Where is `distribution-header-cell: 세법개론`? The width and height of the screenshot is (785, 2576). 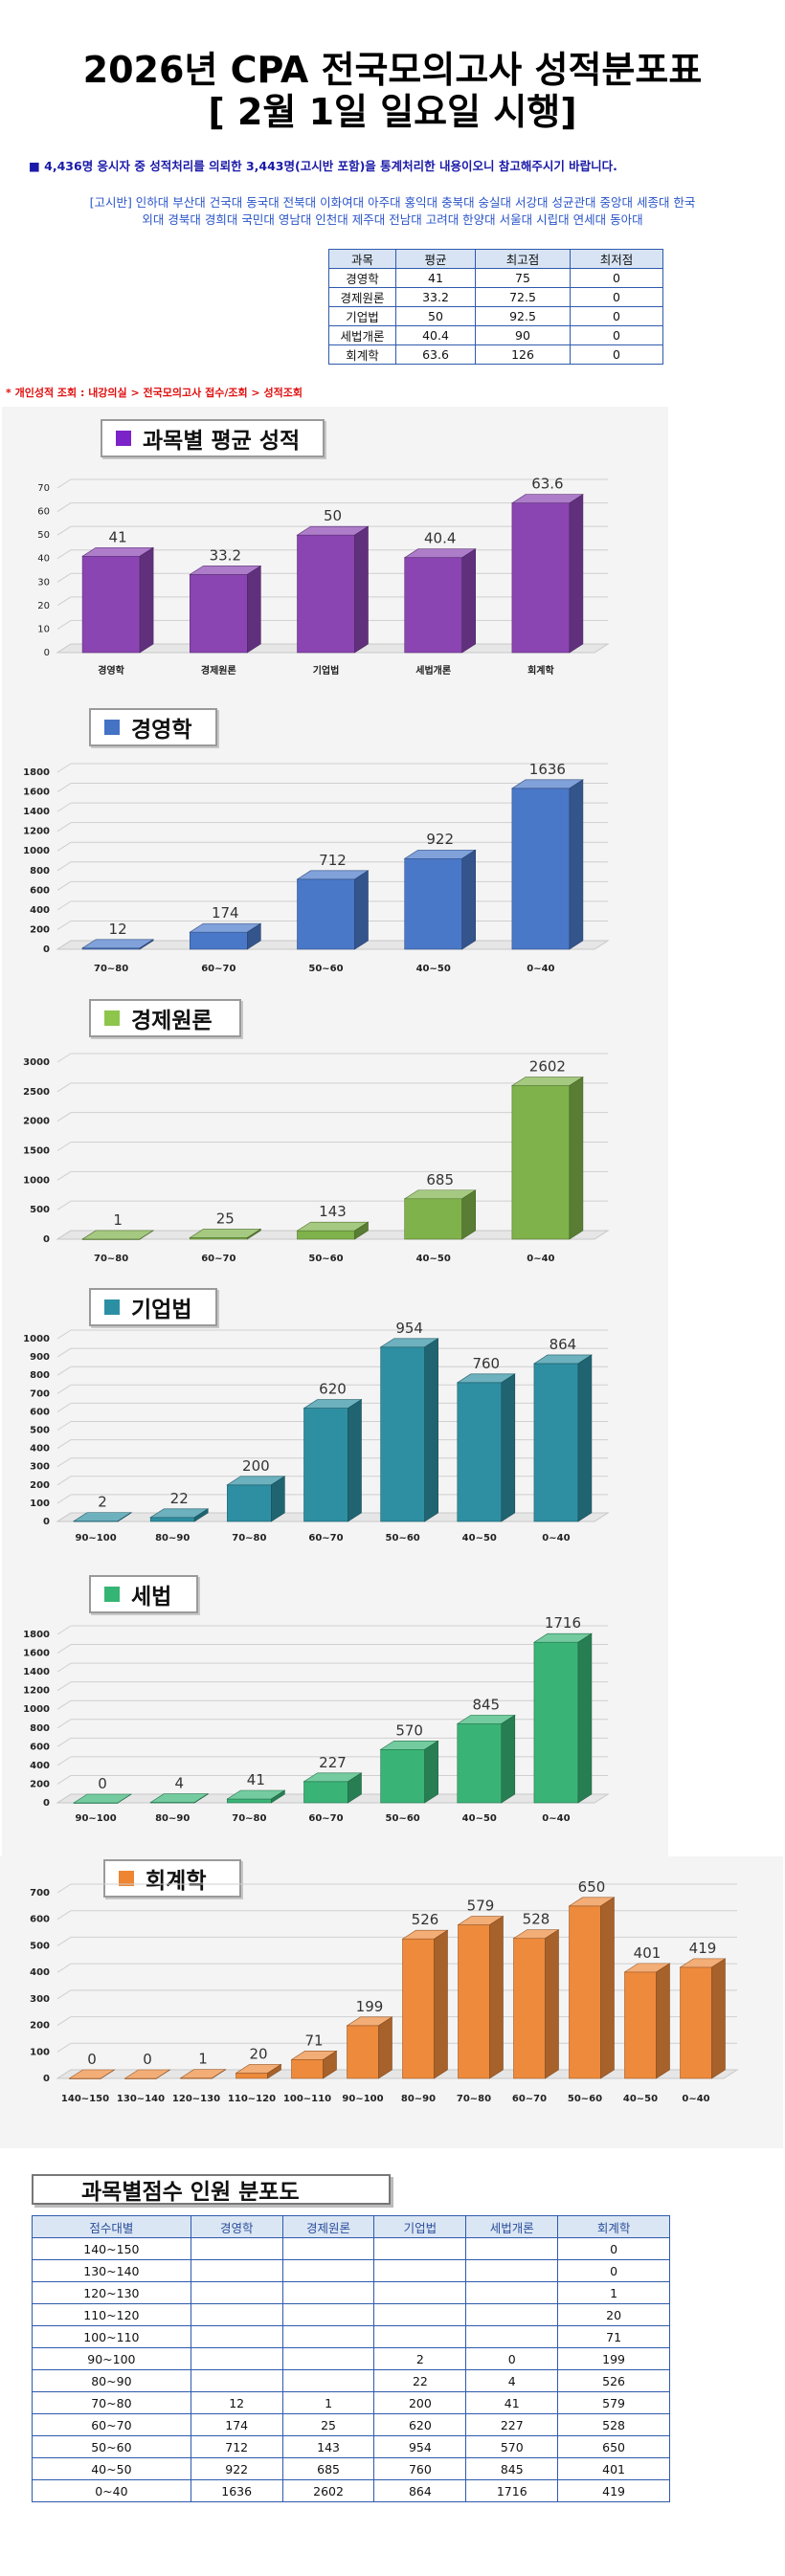 distribution-header-cell: 세법개론 is located at coordinates (512, 2226).